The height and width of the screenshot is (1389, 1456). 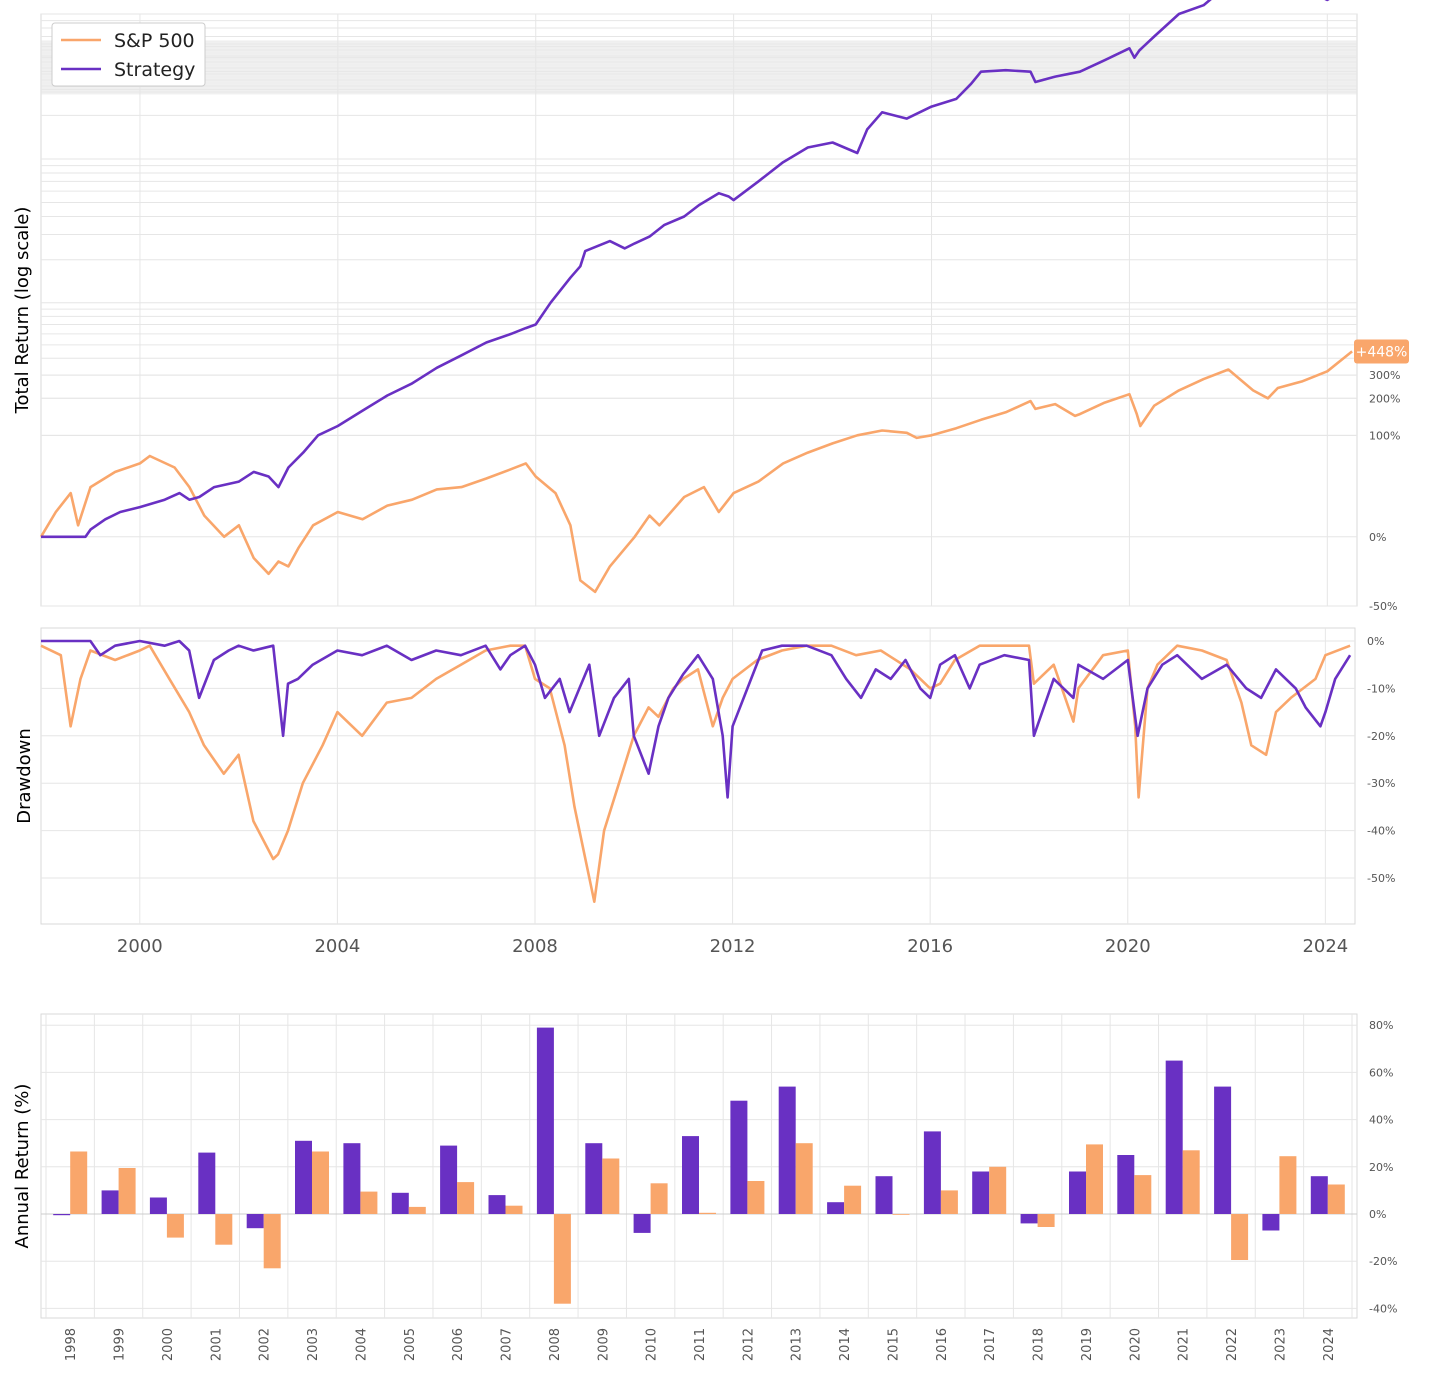 I want to click on bar-strategy-2001, so click(x=207, y=1183).